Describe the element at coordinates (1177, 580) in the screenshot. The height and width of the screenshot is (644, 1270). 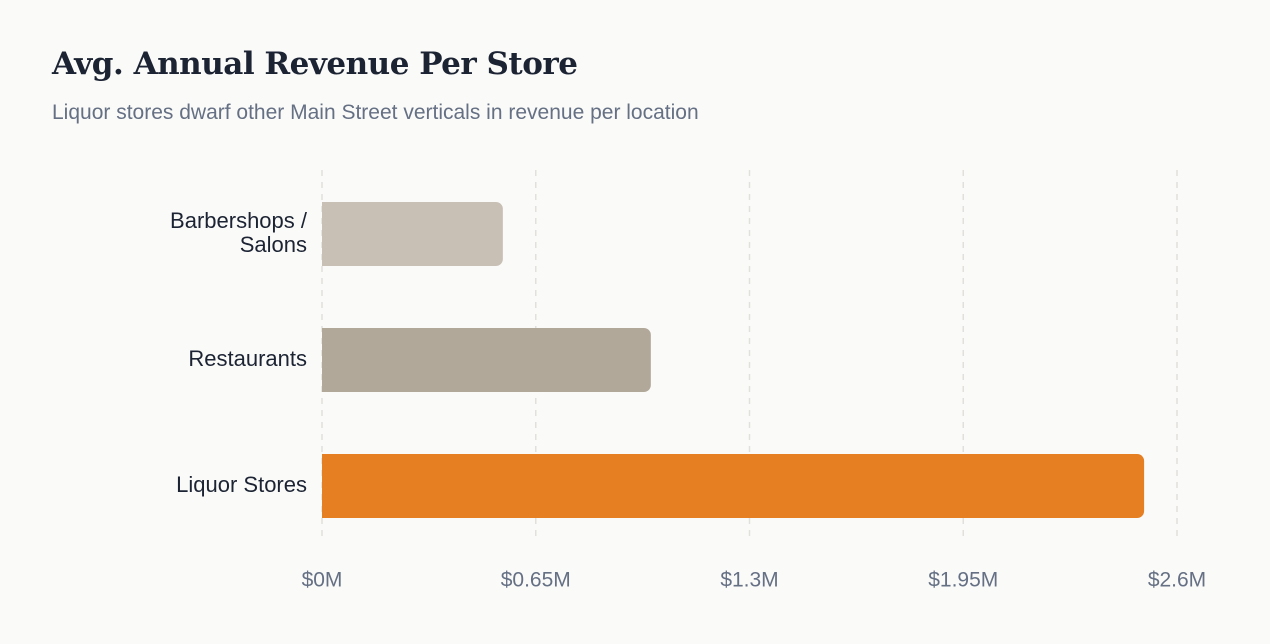
I see `x-tick-label: $2.6M` at that location.